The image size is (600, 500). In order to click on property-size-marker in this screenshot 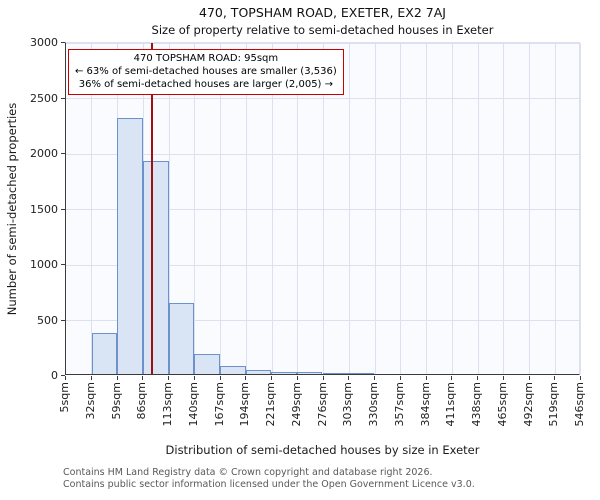, I will do `click(152, 208)`.